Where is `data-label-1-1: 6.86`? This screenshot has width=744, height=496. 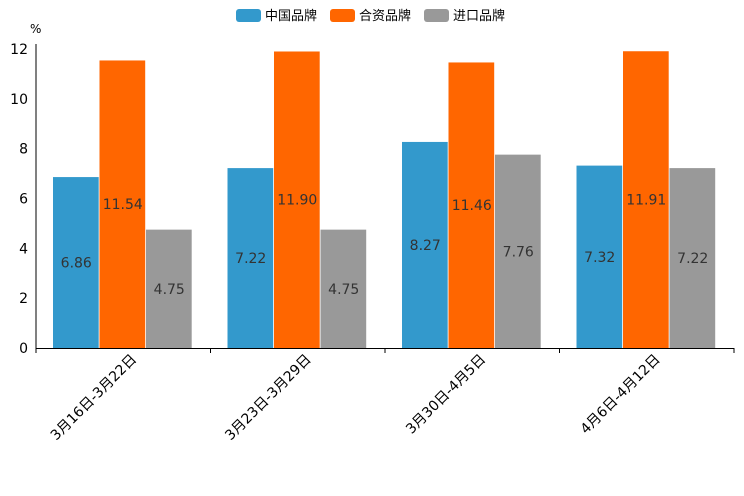 data-label-1-1: 6.86 is located at coordinates (76, 264).